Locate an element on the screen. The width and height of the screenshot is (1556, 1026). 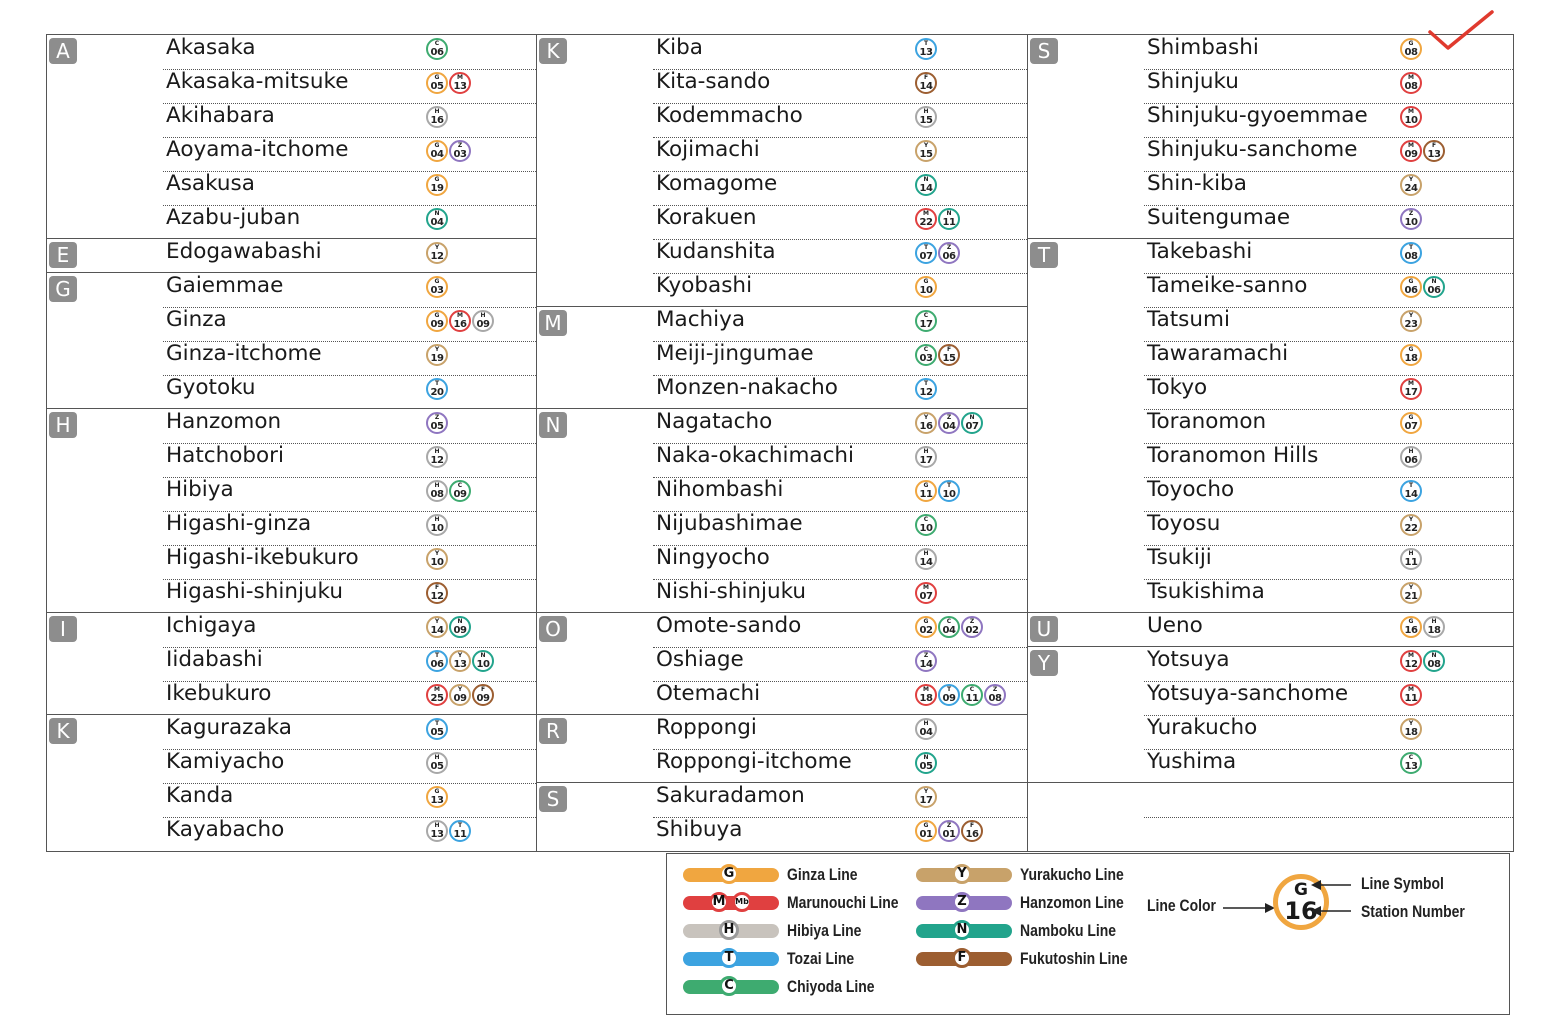
station-codes: Z 14 is located at coordinates (926, 661).